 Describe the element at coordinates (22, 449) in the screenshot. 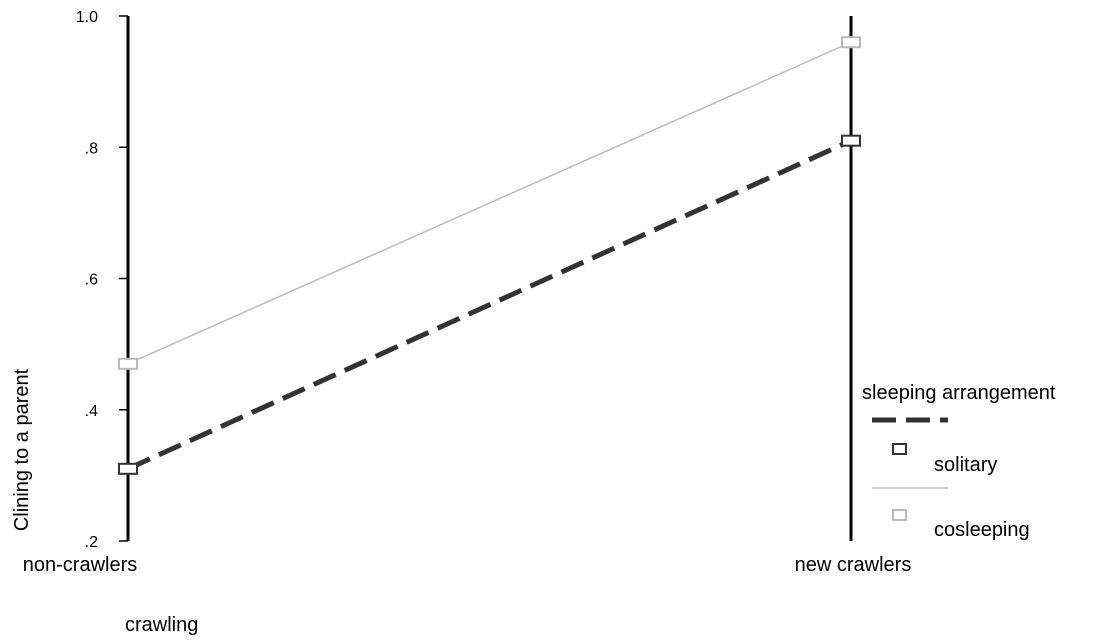

I see `y-axis-label: Clining to a parent` at that location.